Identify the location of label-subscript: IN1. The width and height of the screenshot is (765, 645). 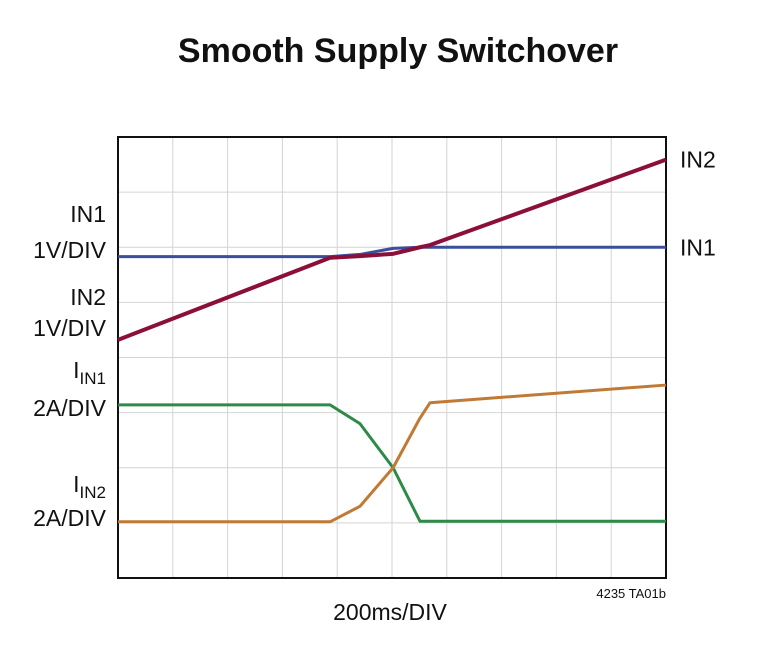
(93, 378).